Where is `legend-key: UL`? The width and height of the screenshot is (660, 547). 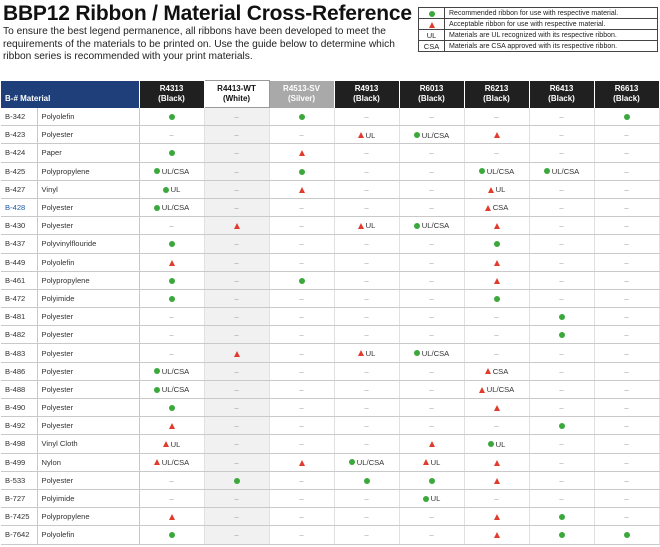
legend-key: UL is located at coordinates (431, 35).